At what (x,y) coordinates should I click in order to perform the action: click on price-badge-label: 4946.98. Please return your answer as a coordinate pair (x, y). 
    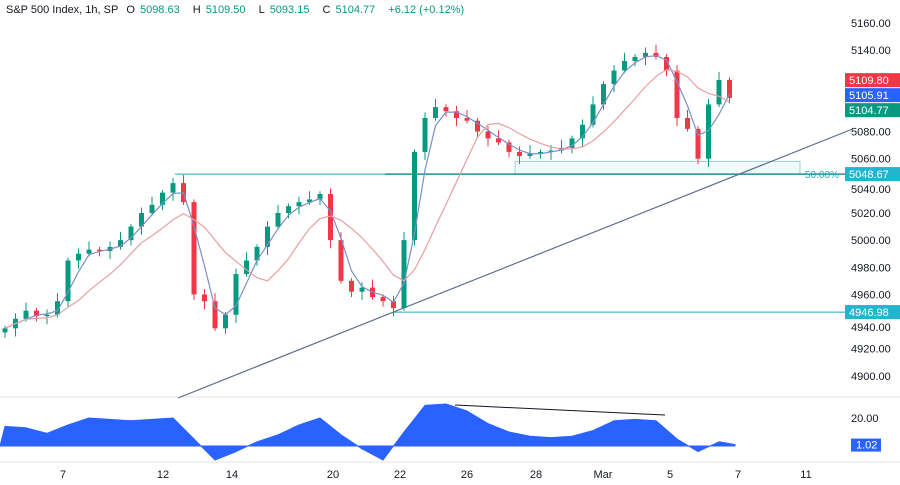
    Looking at the image, I should click on (869, 313).